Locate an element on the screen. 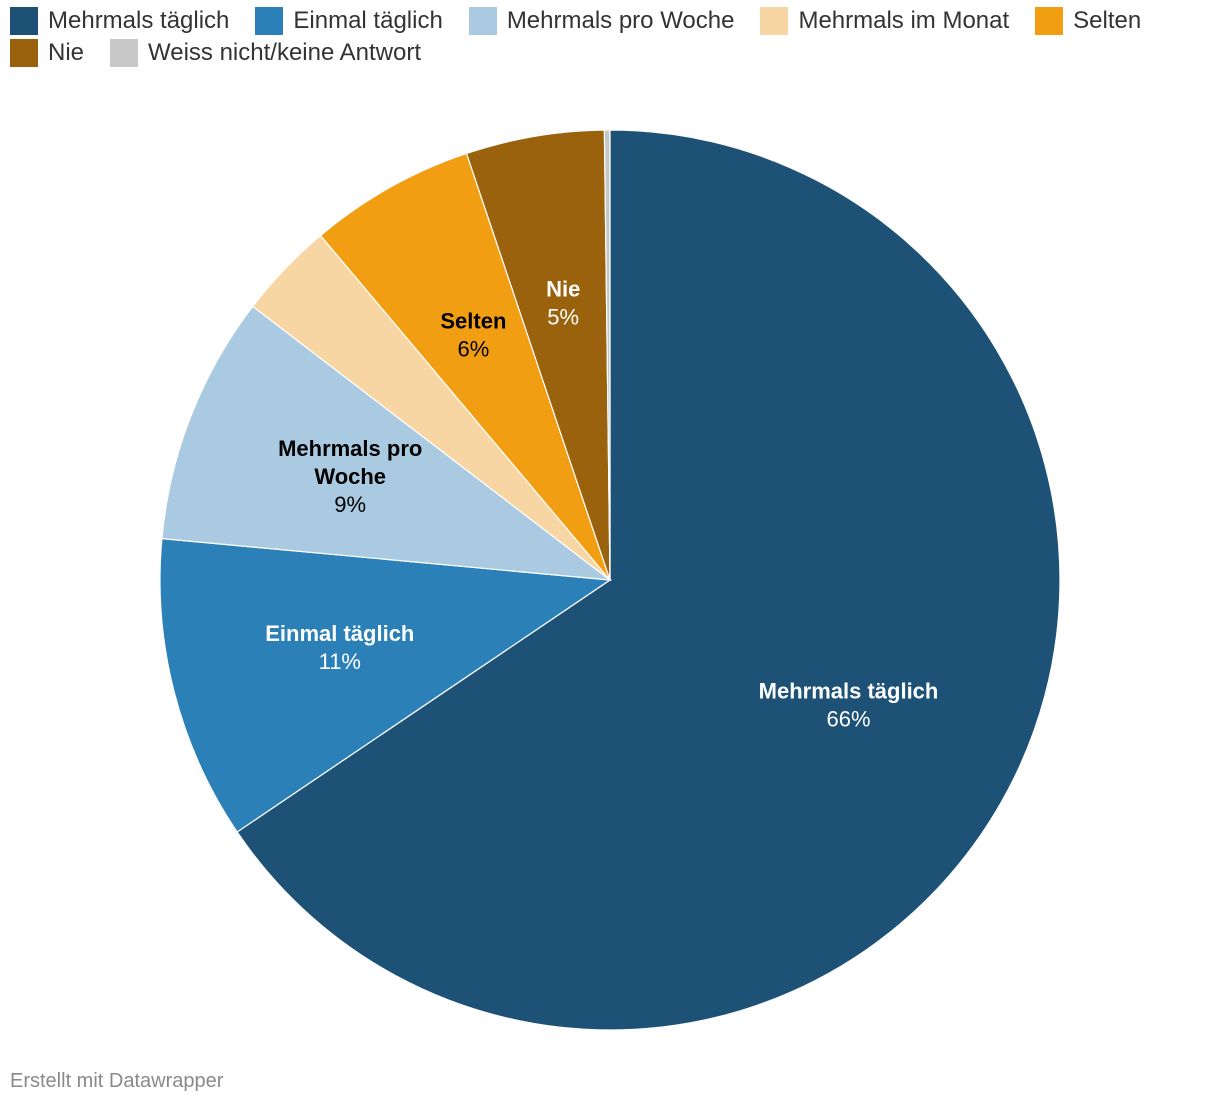 The image size is (1220, 1106). legend-item: Weiss nicht/keine Antwort is located at coordinates (266, 53).